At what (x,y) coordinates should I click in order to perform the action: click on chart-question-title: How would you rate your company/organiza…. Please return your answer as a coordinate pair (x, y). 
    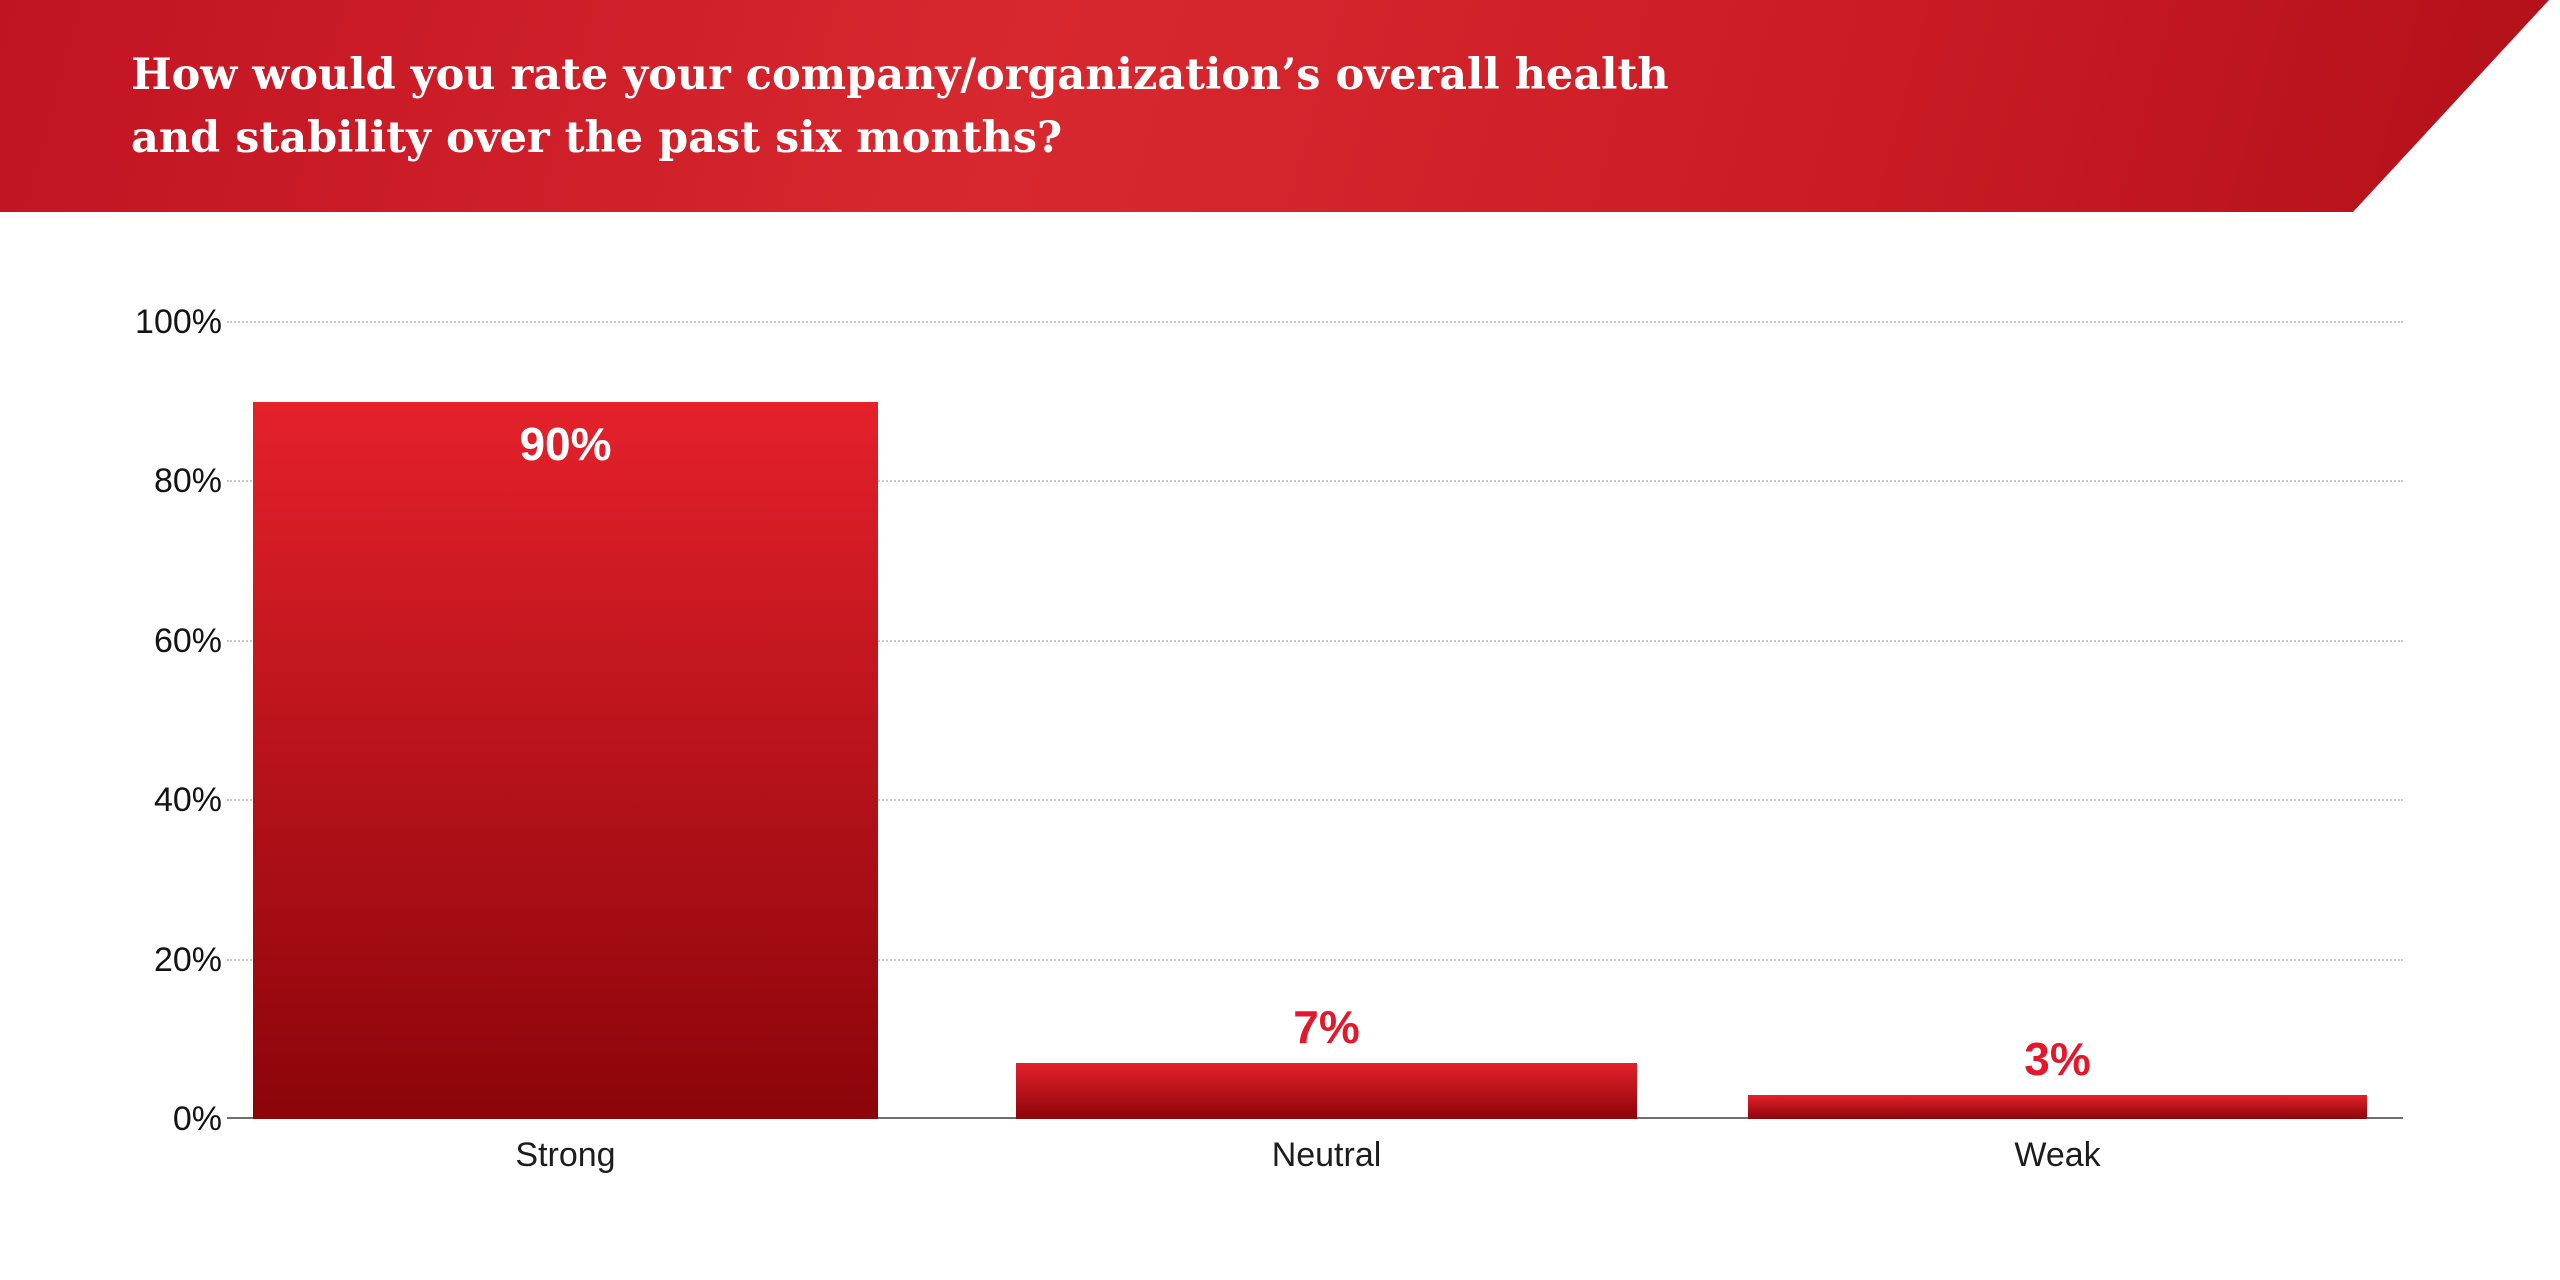
    Looking at the image, I should click on (900, 107).